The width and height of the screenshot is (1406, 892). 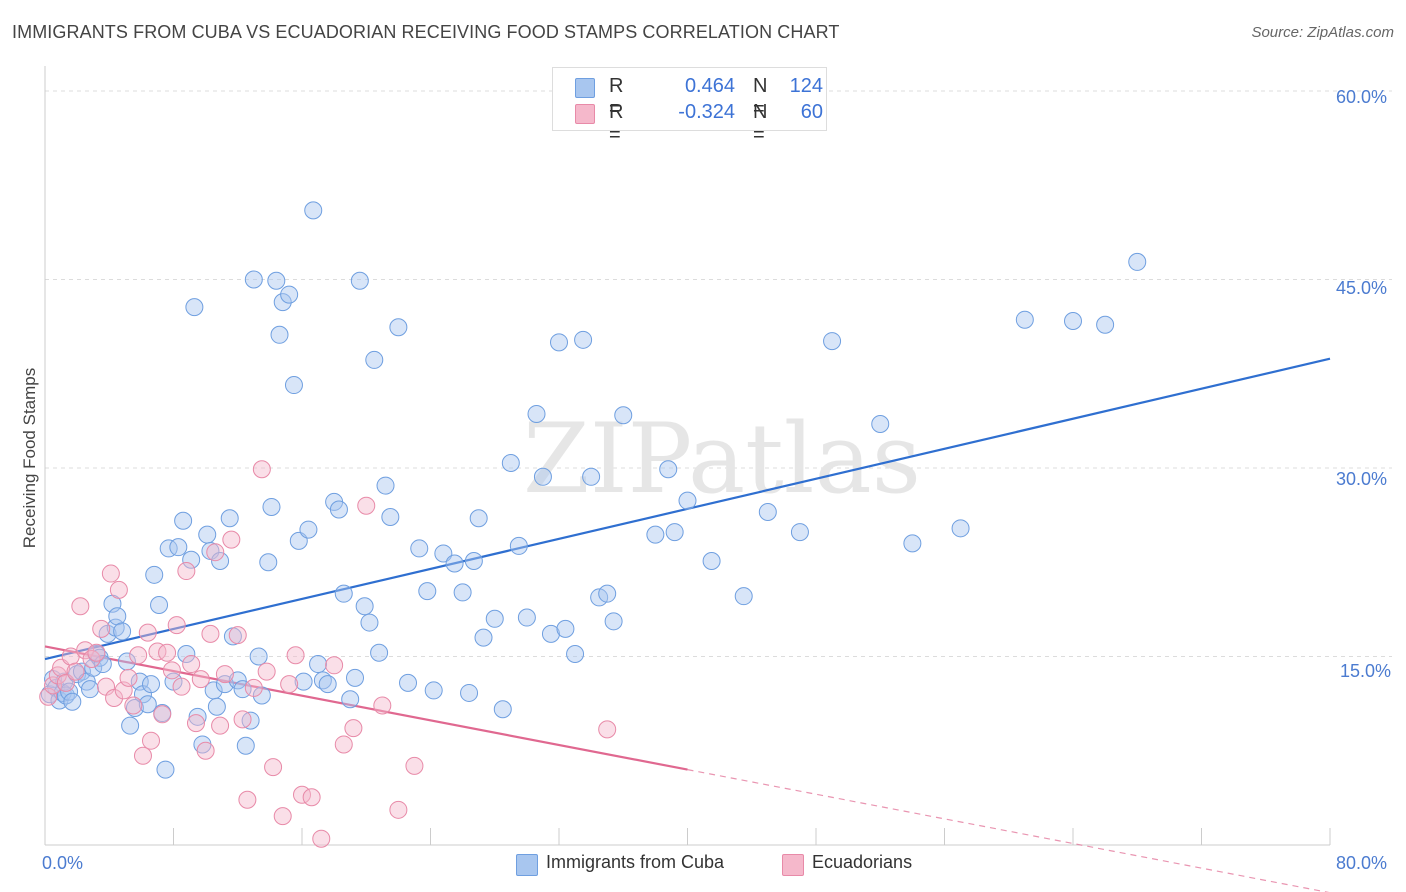 I want to click on y-tick-label-30: 30.0%, so click(x=1362, y=479).